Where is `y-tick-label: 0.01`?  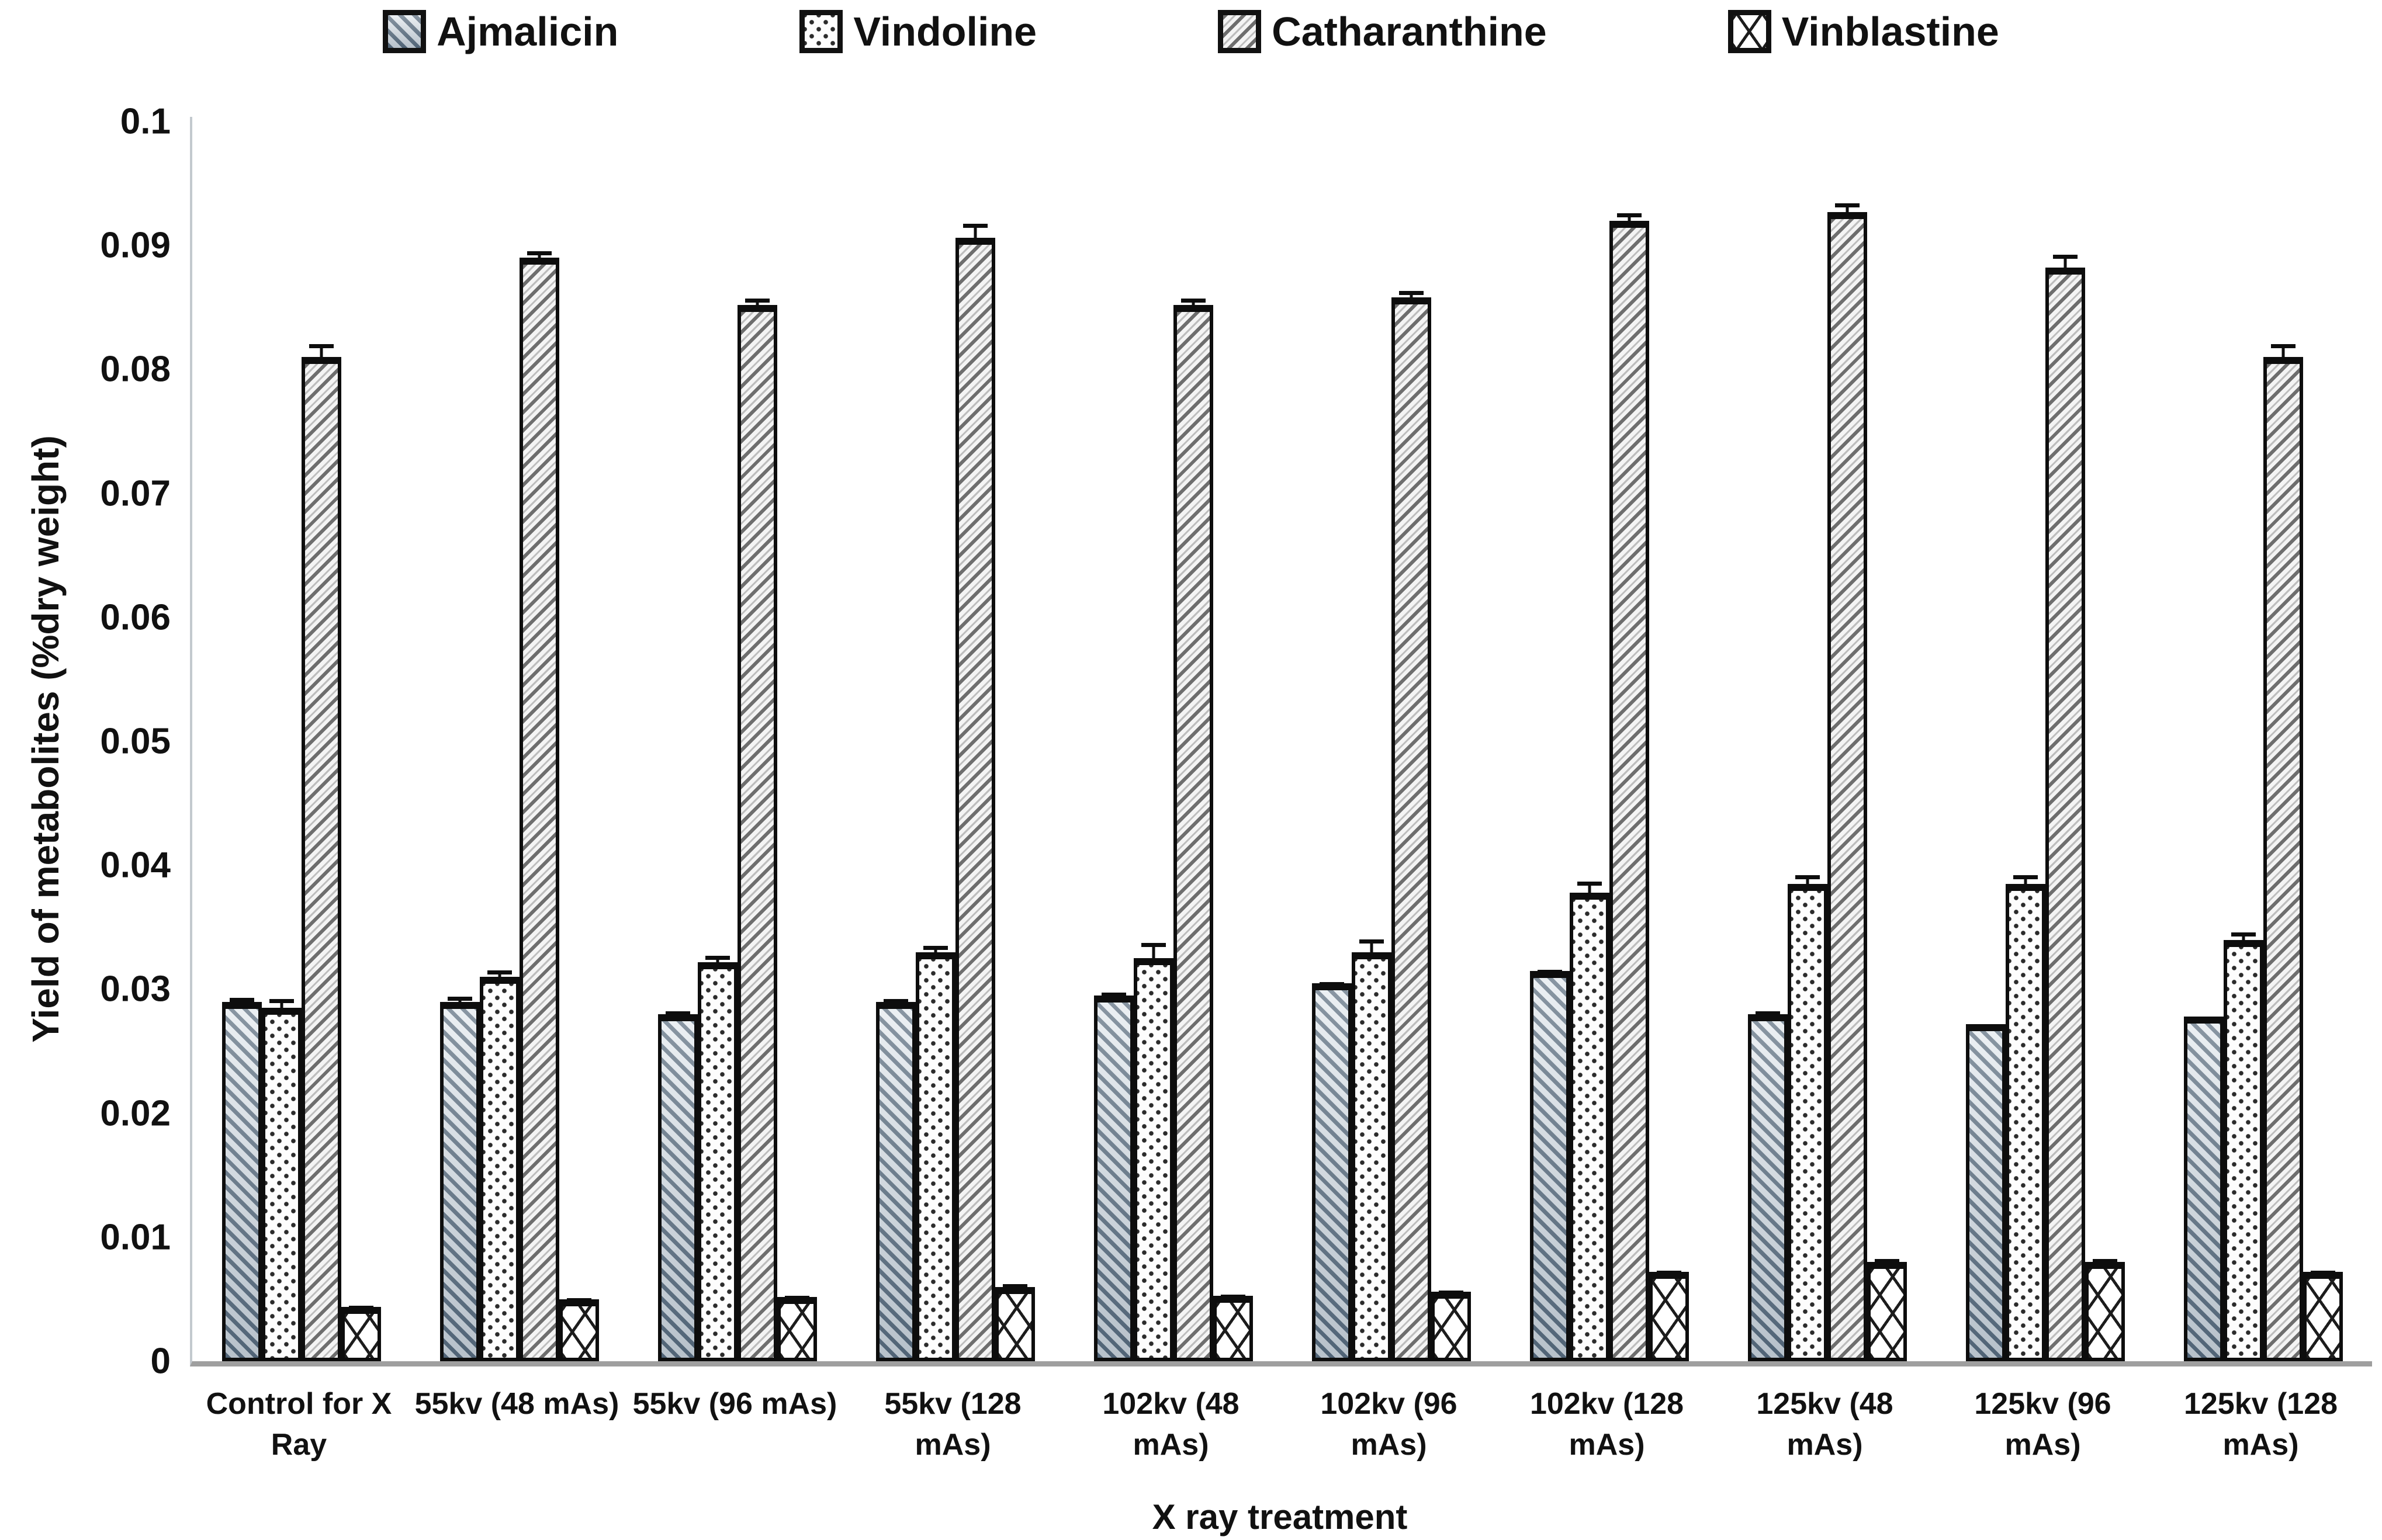 y-tick-label: 0.01 is located at coordinates (135, 1237).